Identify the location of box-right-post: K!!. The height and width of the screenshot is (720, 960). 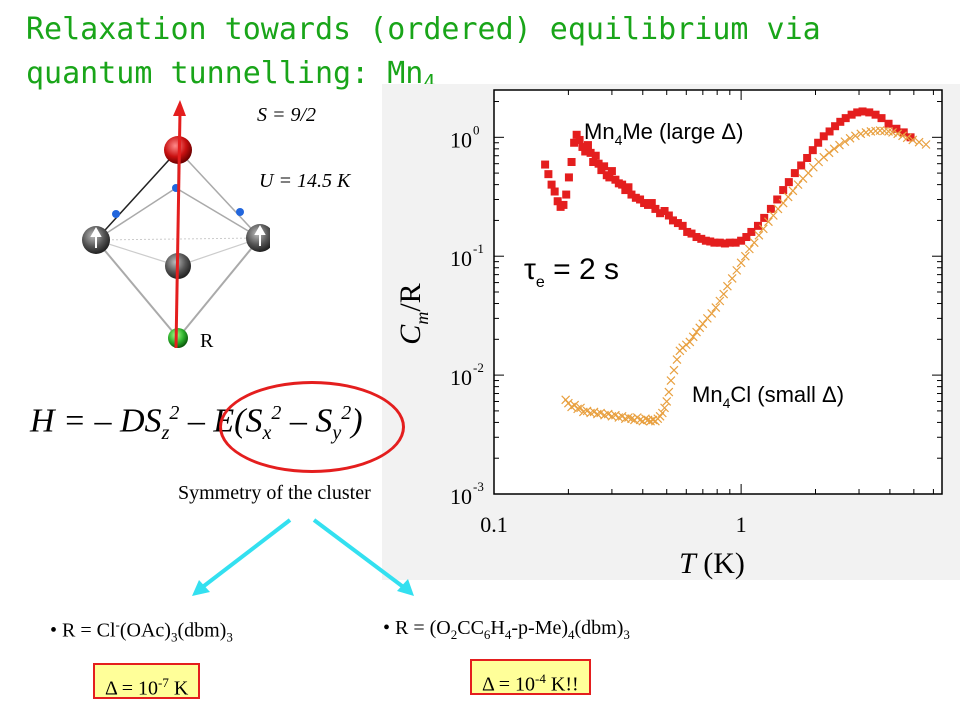
(562, 684).